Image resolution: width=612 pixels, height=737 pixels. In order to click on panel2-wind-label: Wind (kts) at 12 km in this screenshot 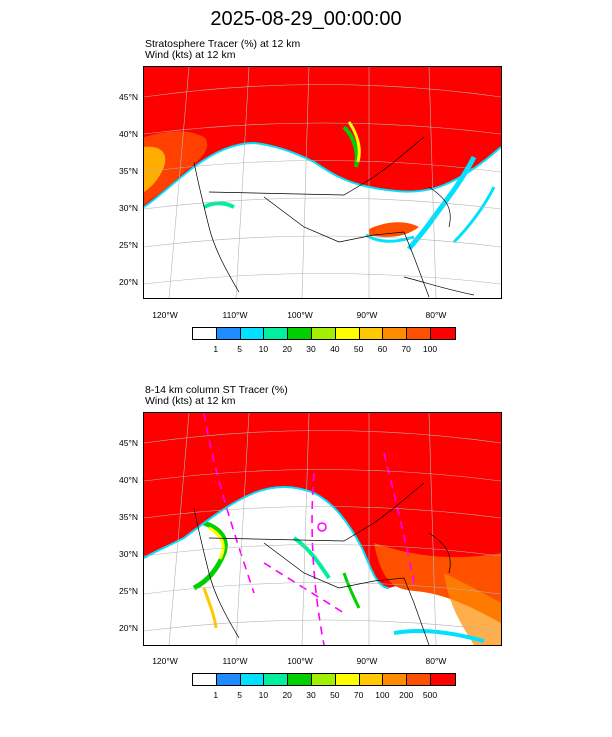, I will do `click(190, 401)`.